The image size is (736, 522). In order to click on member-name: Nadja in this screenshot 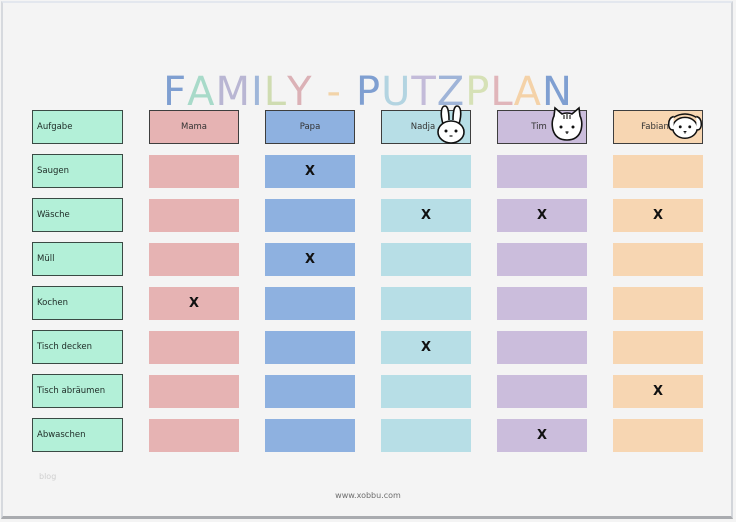, I will do `click(423, 127)`.